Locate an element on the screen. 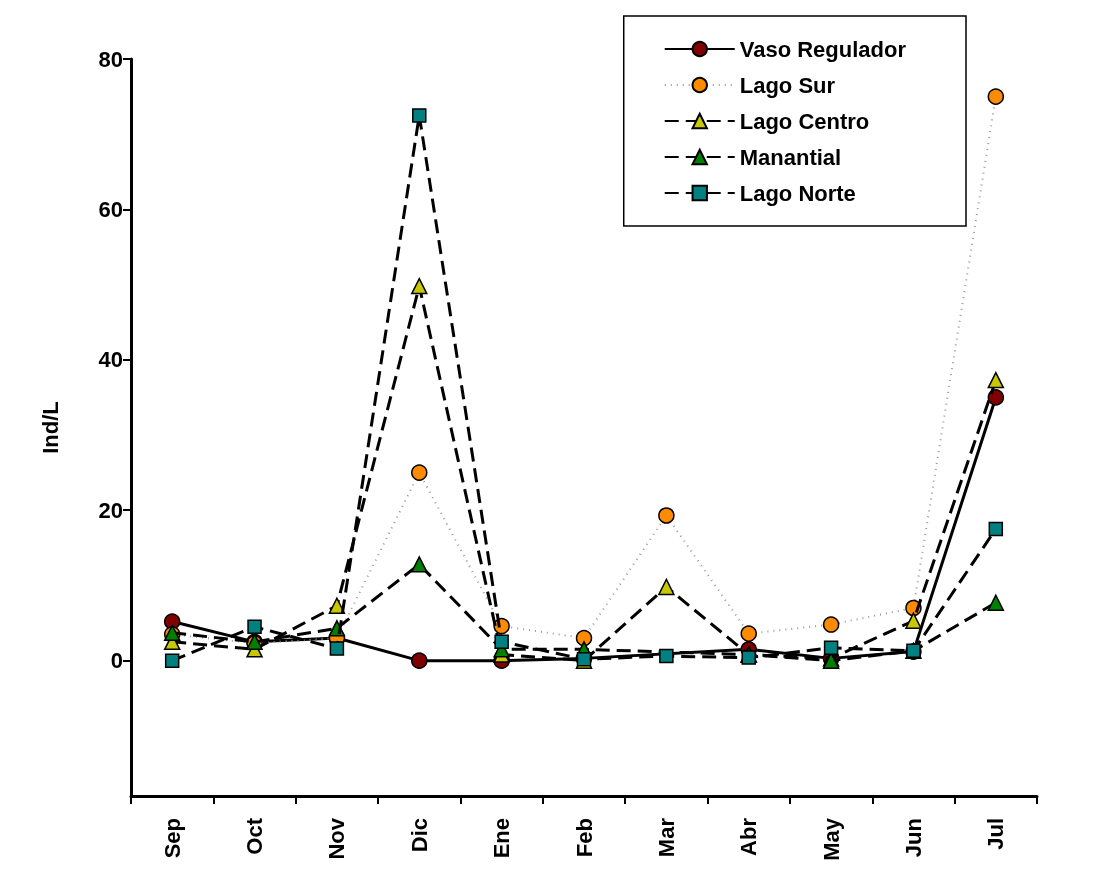 This screenshot has height=888, width=1104. x-tick-label: Sep is located at coordinates (172, 838).